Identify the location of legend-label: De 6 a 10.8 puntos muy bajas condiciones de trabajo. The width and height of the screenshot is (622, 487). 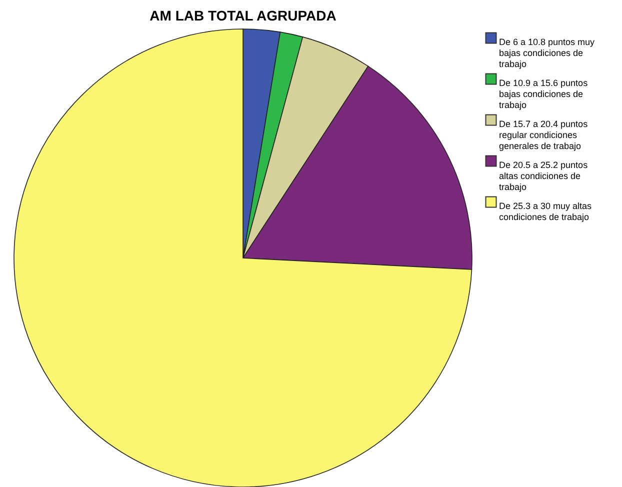
(547, 53).